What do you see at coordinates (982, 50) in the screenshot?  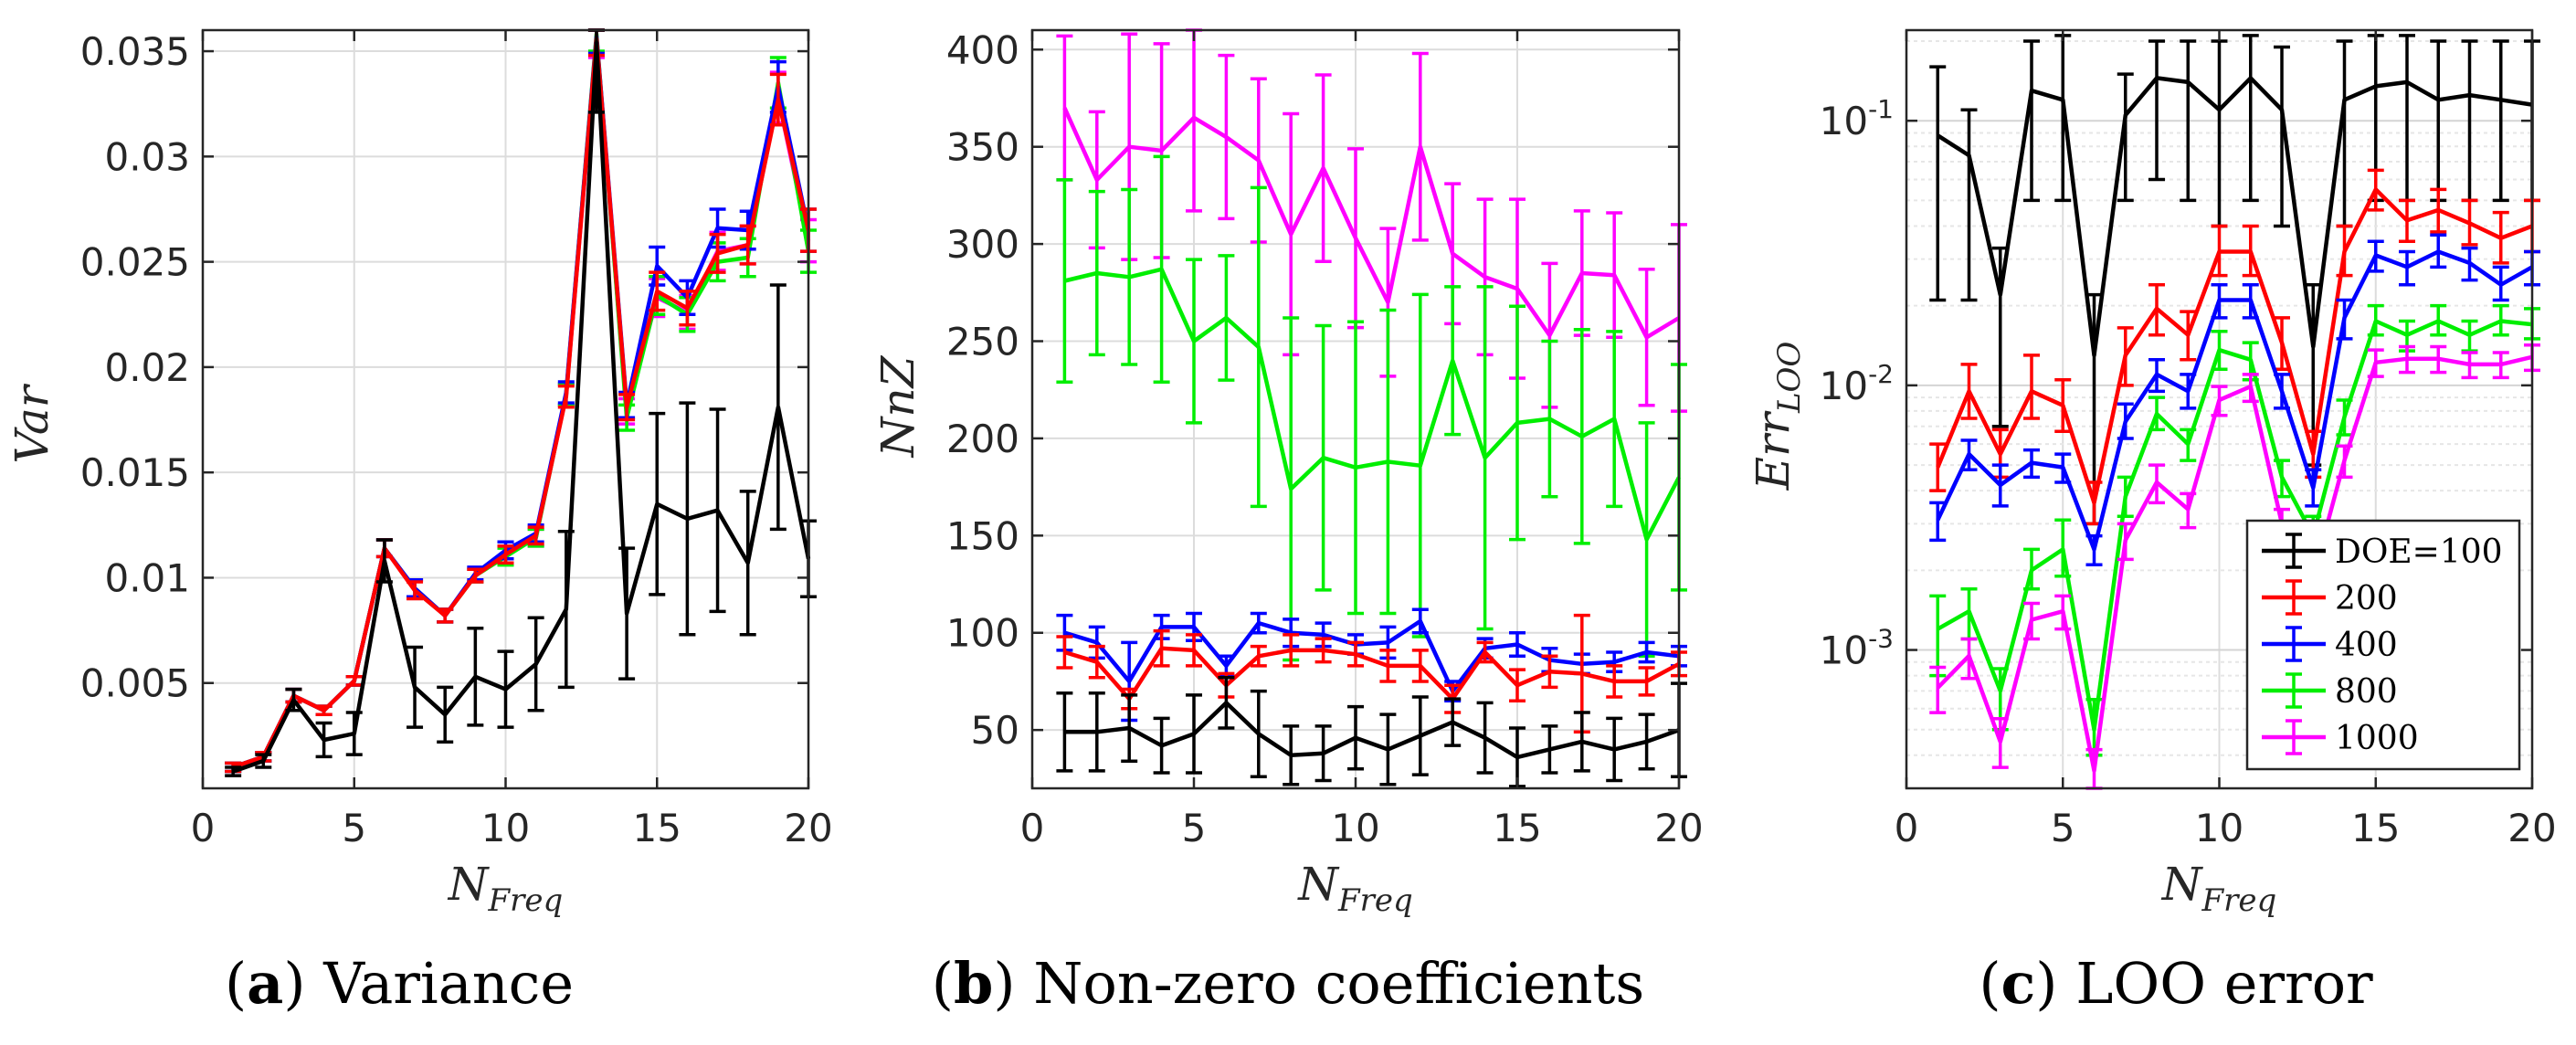 I see `y-tick-label: 400` at bounding box center [982, 50].